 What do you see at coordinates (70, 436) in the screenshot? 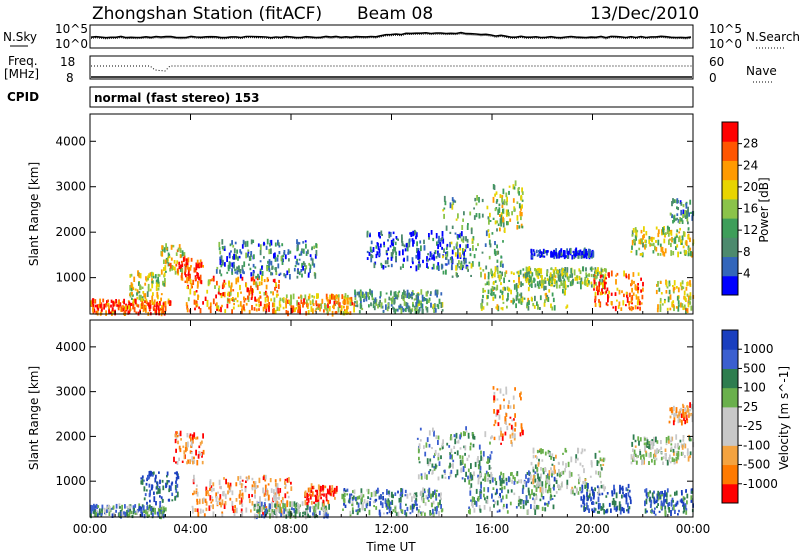
I see `y-tick-label: 2000` at bounding box center [70, 436].